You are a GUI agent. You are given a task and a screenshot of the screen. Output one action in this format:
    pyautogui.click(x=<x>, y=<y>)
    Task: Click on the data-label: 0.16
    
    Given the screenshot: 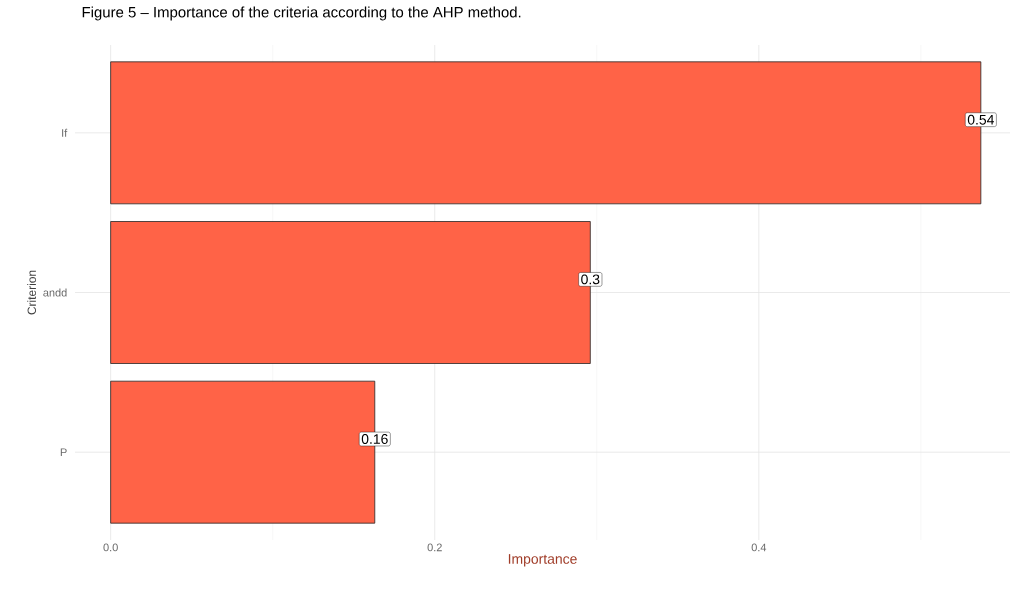 What is the action you would take?
    pyautogui.click(x=374, y=439)
    